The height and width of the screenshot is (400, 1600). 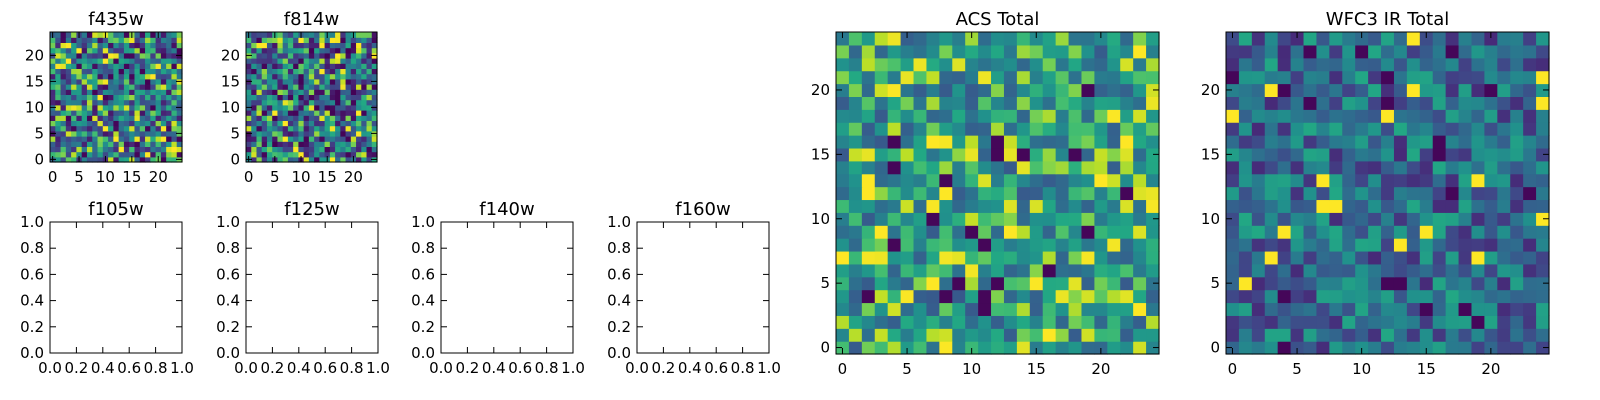 I want to click on x-tick-label: 0.6, so click(x=325, y=368).